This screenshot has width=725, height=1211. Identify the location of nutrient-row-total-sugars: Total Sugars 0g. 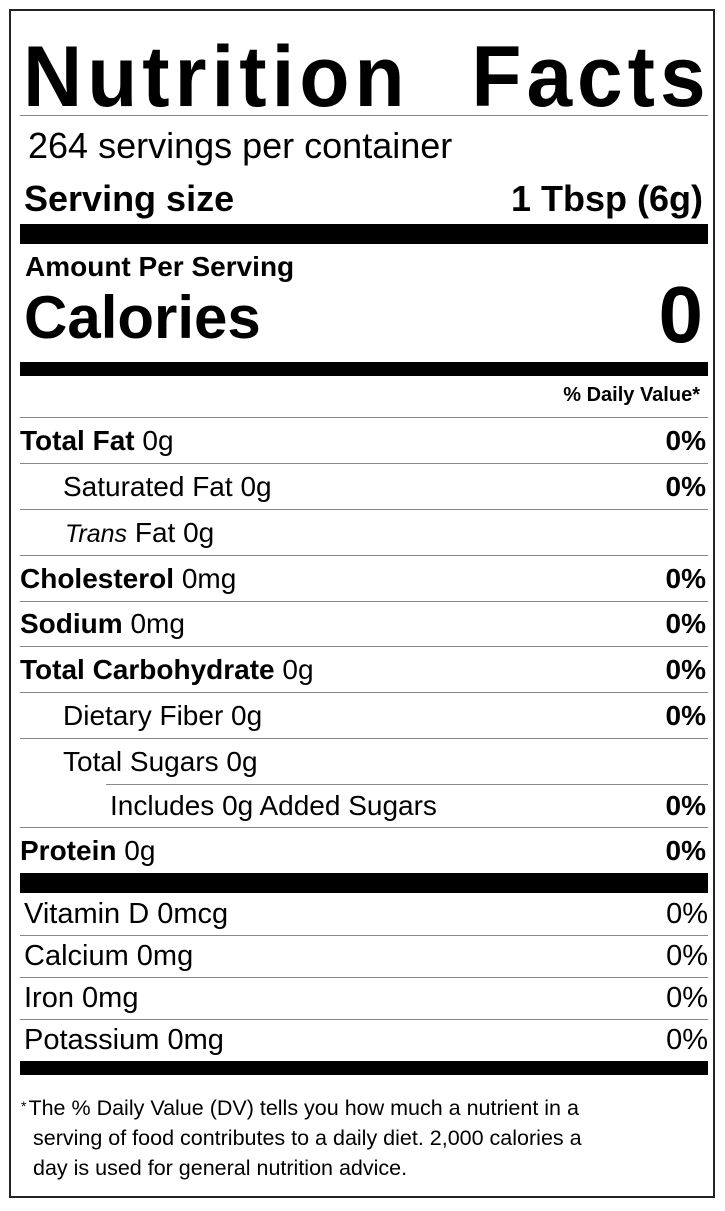
(364, 761).